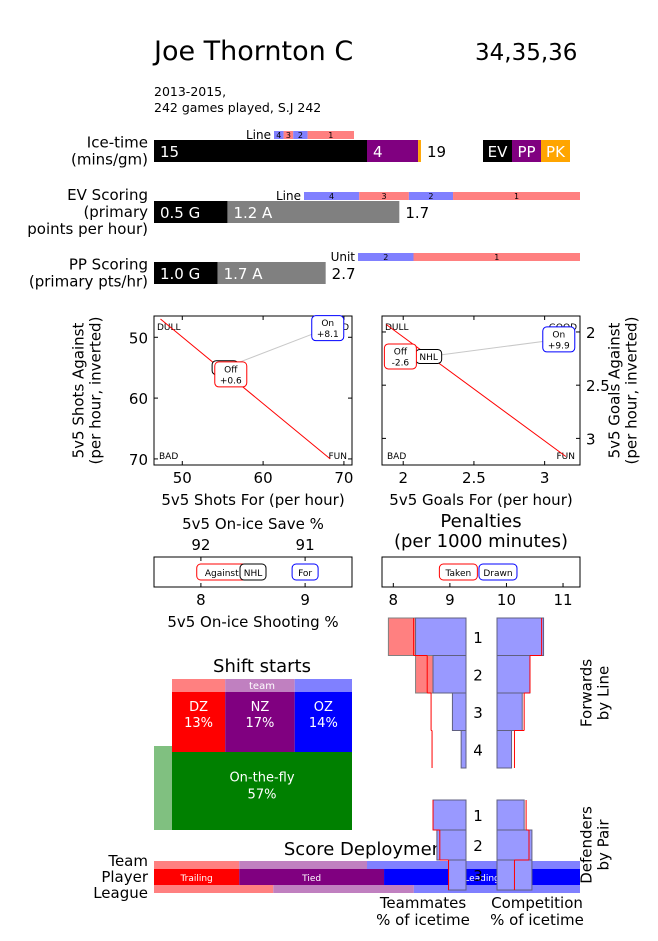 The height and width of the screenshot is (941, 658). What do you see at coordinates (195, 879) in the screenshot?
I see `score-category-label-0: Trailing` at bounding box center [195, 879].